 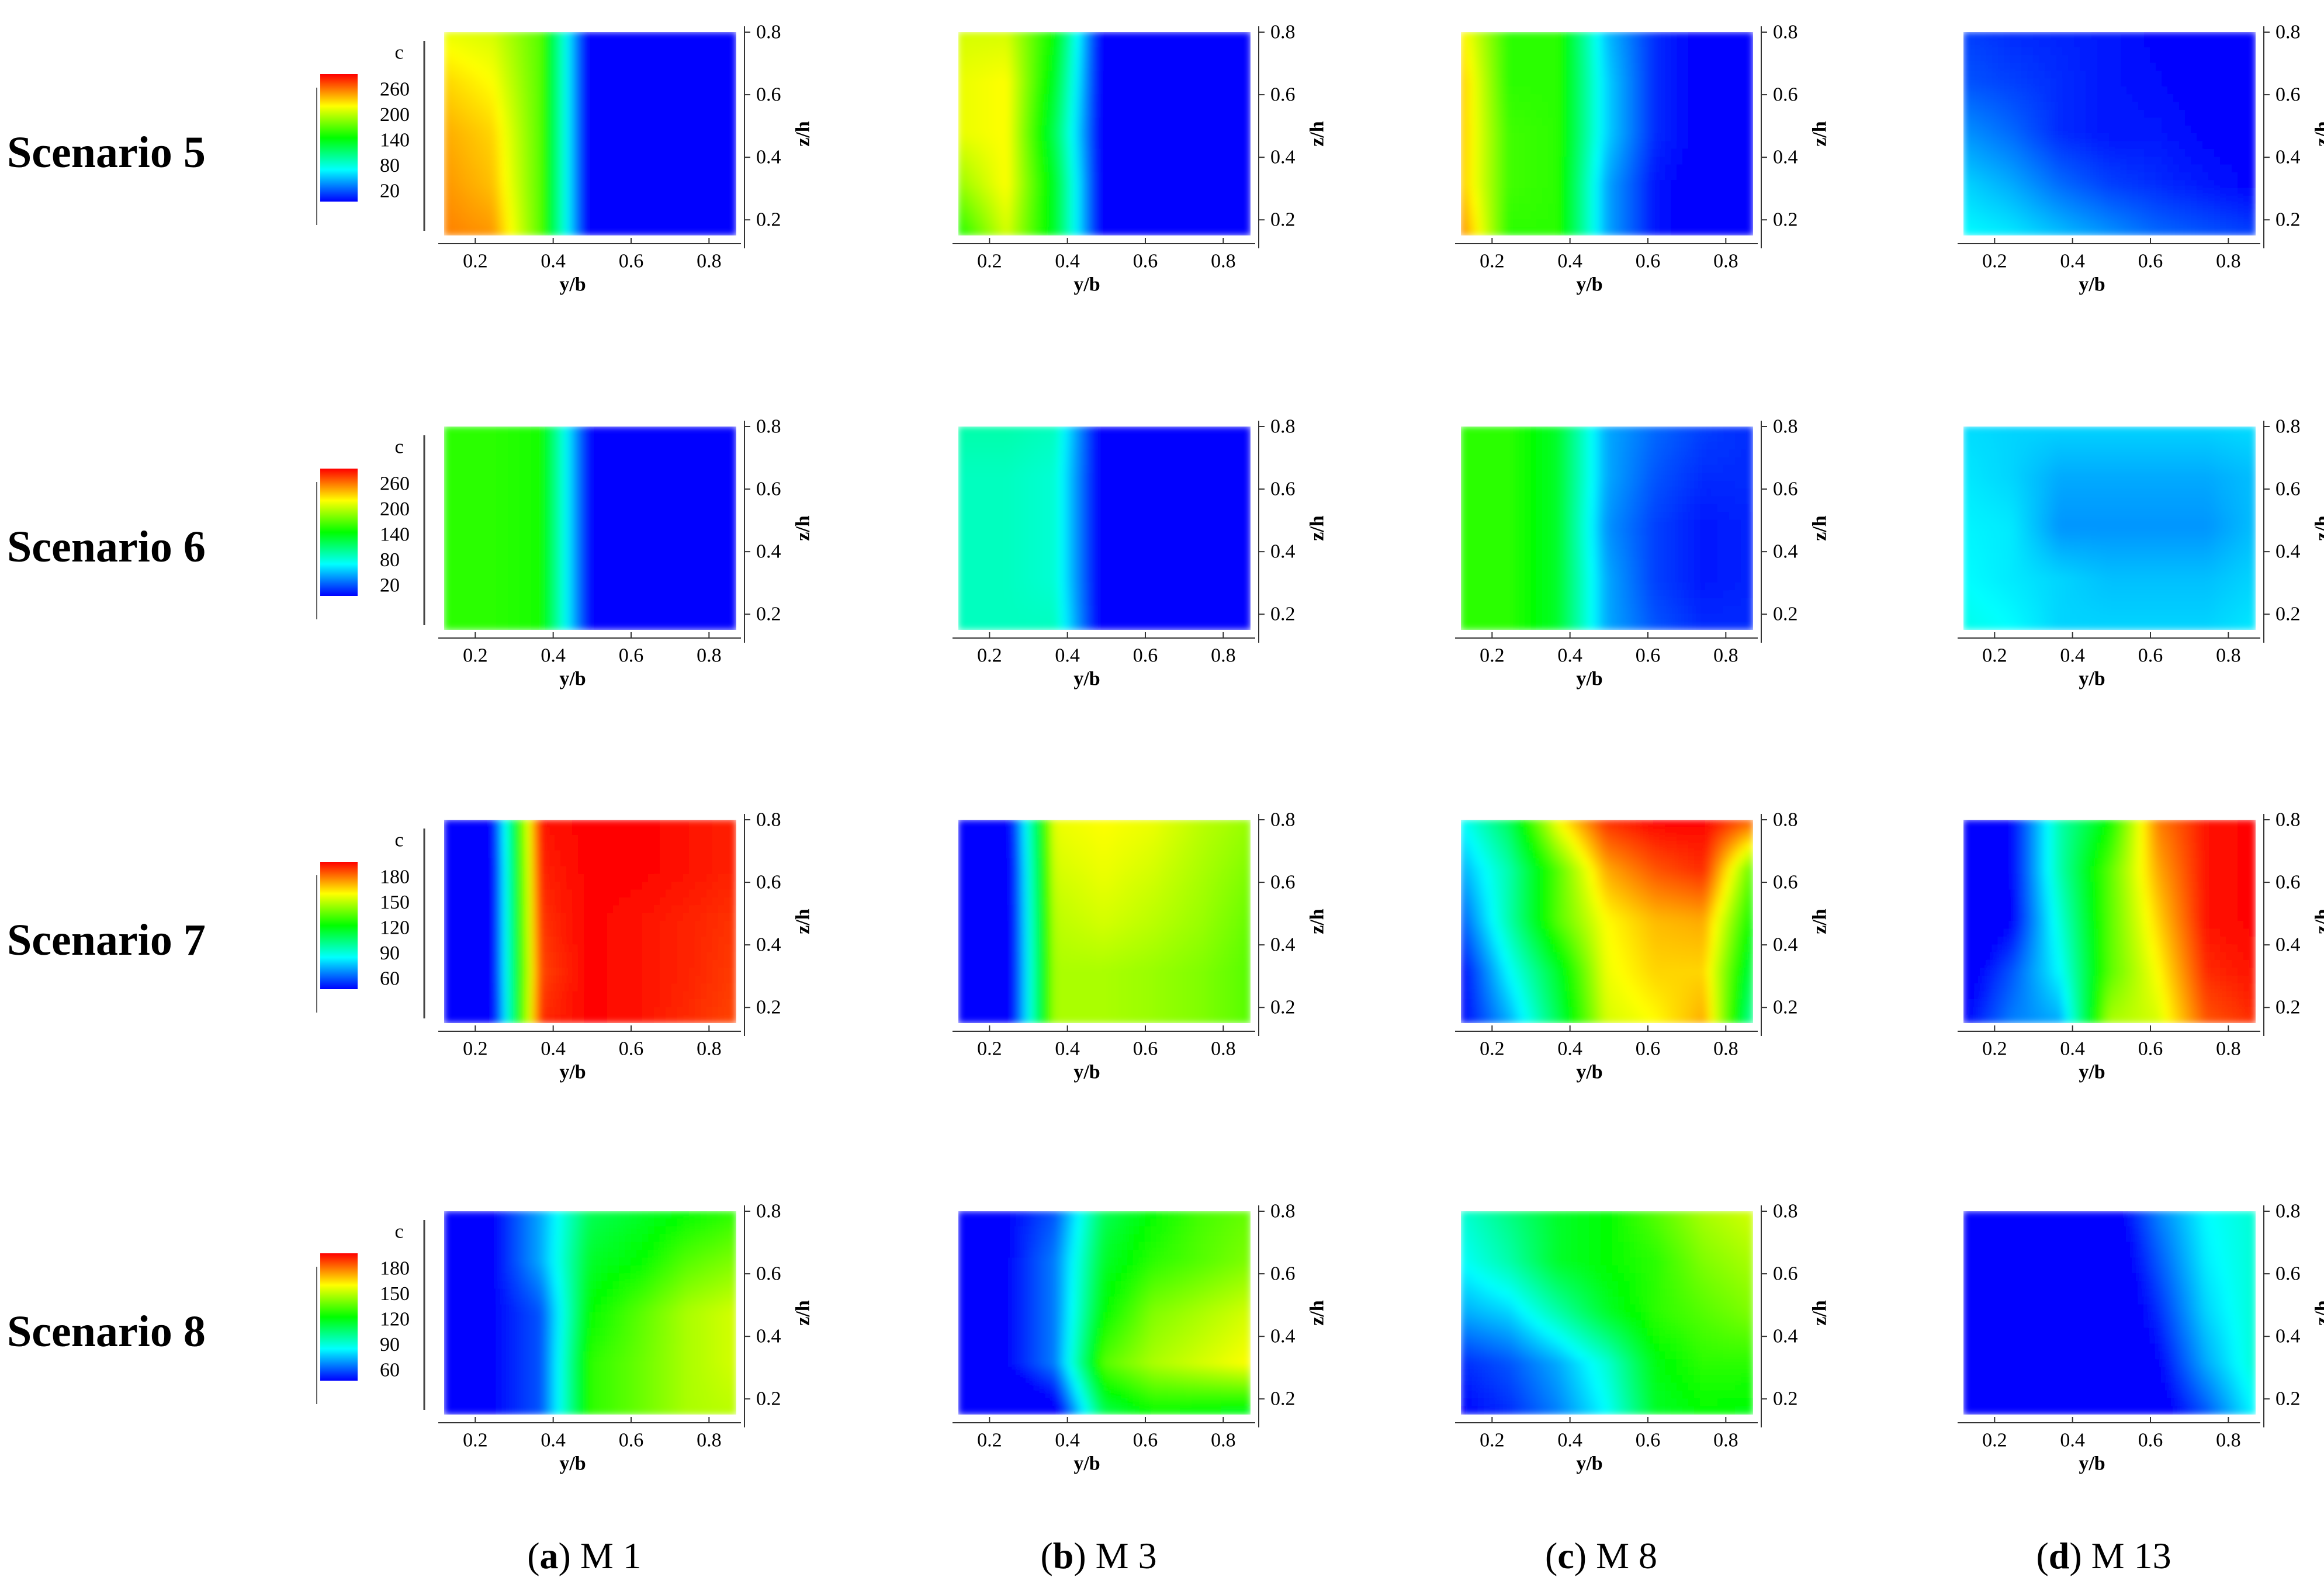 What do you see at coordinates (594, 137) in the screenshot?
I see `axes` at bounding box center [594, 137].